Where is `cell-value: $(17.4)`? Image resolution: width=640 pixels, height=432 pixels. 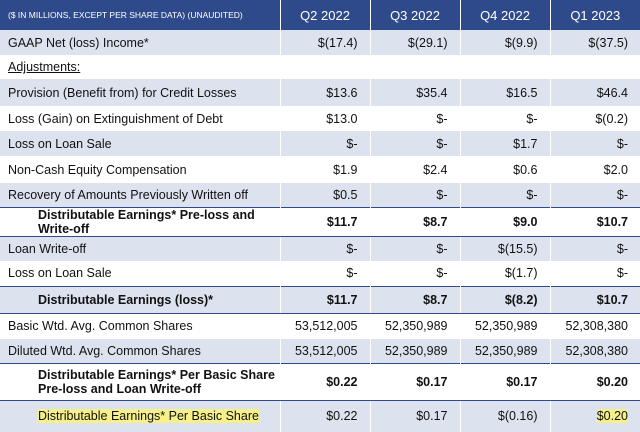 cell-value: $(17.4) is located at coordinates (337, 42).